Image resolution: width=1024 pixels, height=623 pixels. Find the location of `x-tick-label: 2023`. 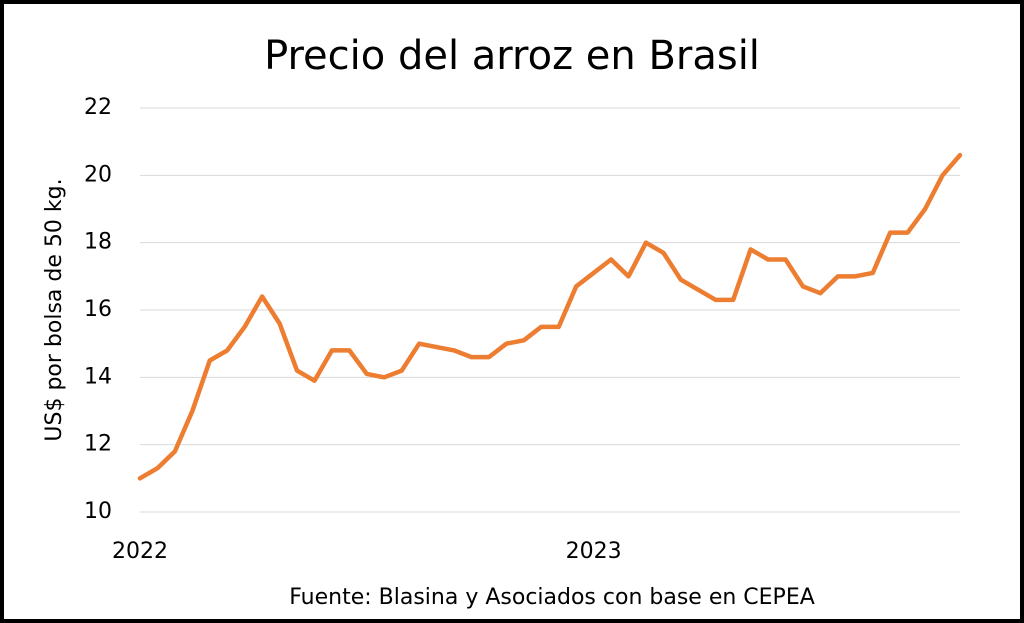

x-tick-label: 2023 is located at coordinates (594, 551).